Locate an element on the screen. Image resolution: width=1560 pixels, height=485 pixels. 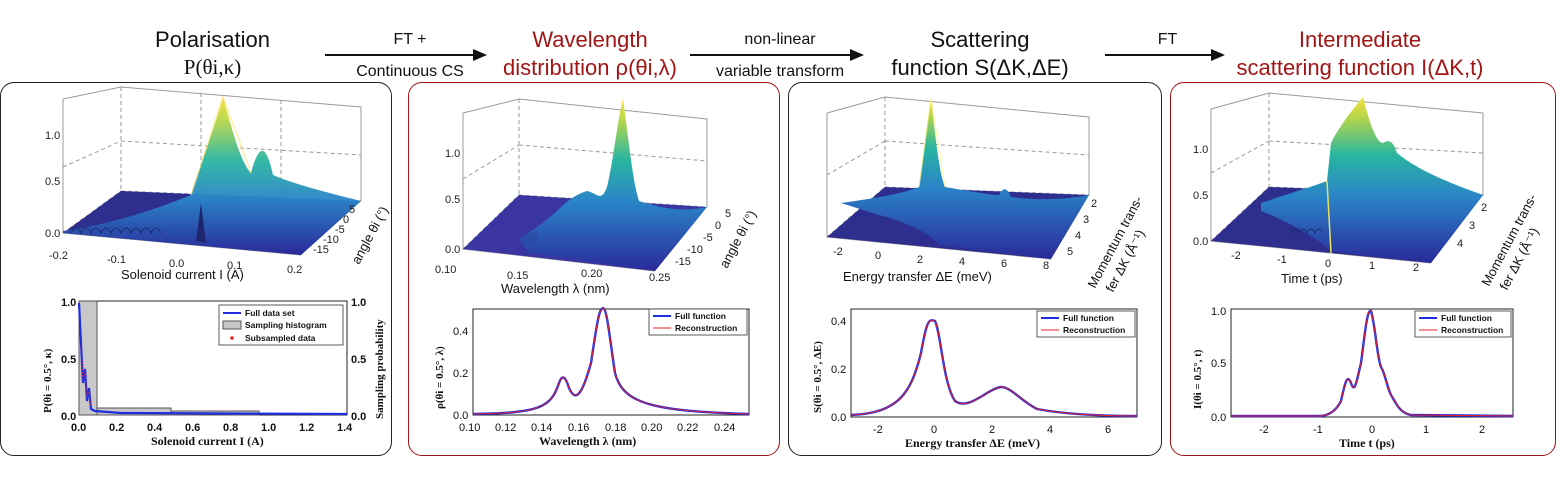
x-tick: 0.14 is located at coordinates (541, 428).